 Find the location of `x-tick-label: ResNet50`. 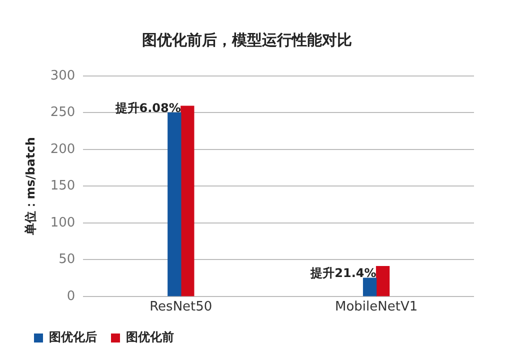

x-tick-label: ResNet50 is located at coordinates (181, 307).